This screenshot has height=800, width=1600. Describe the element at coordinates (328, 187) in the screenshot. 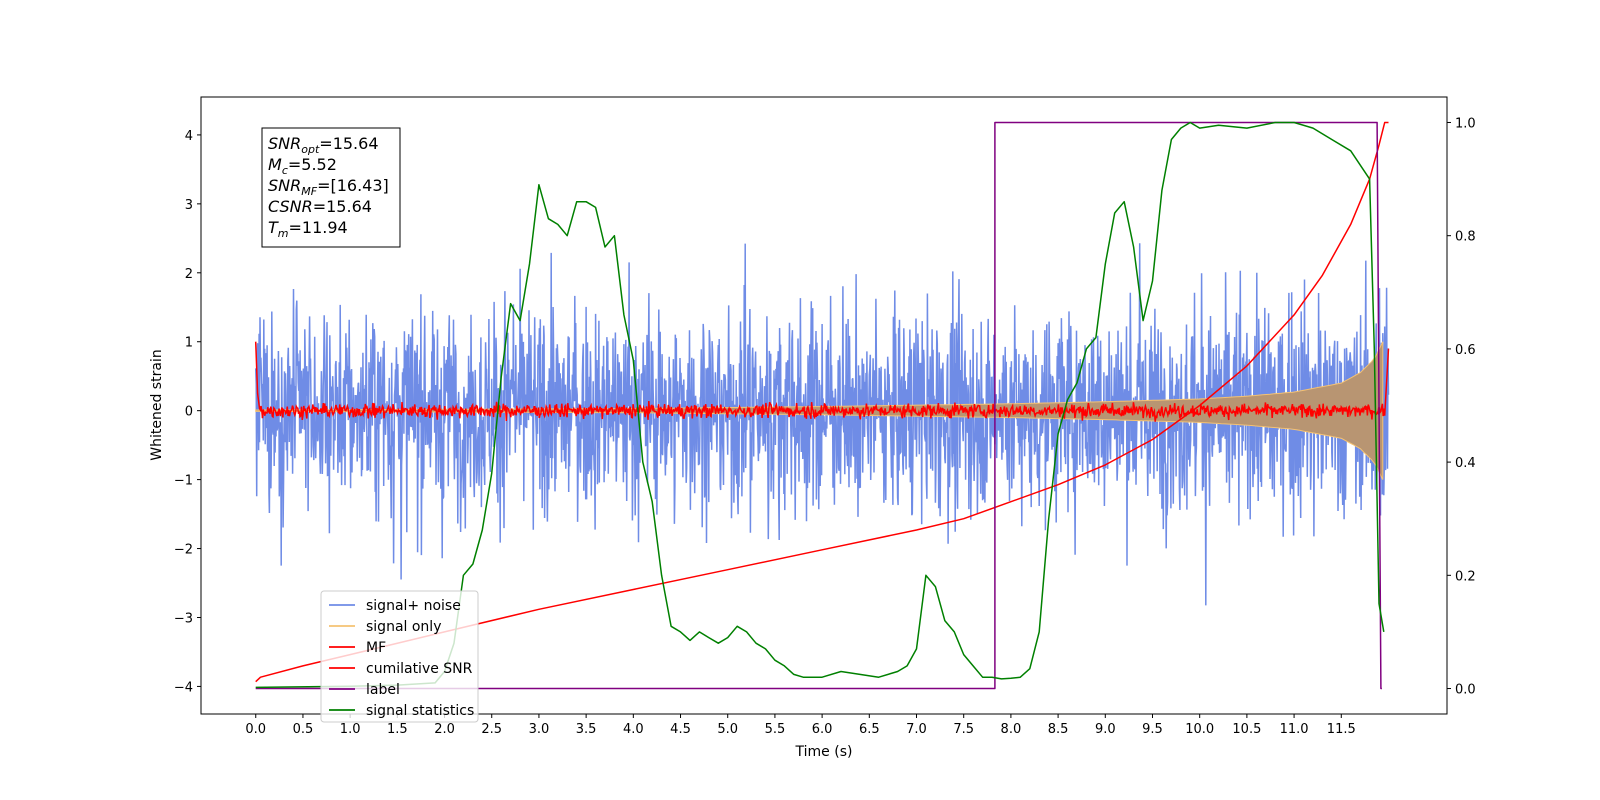

I see `info-box-line: SNRMF=[16.43]` at that location.